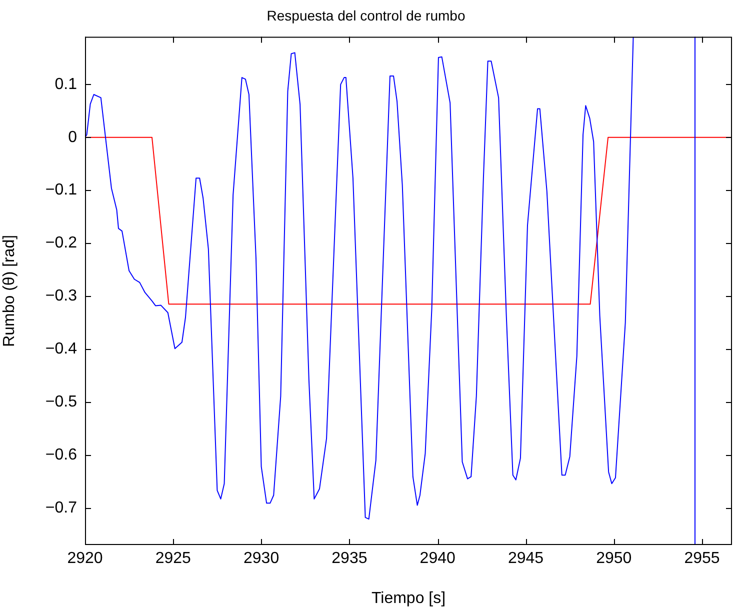 This screenshot has height=608, width=733. I want to click on y-tick-label: −0.2, so click(61, 243).